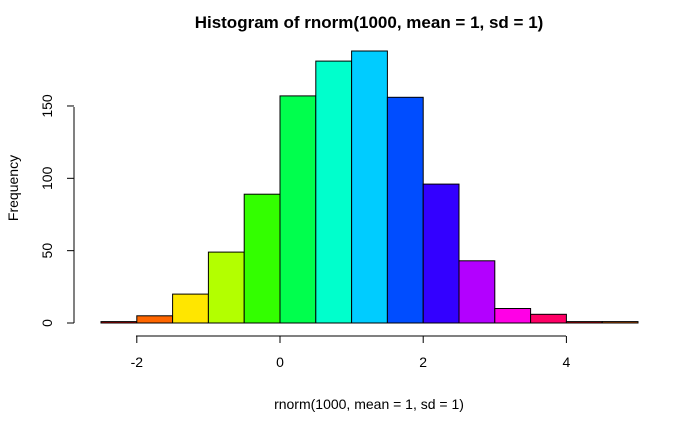 The image size is (700, 432). I want to click on y-axis: 0 50 100 150, so click(57, 210).